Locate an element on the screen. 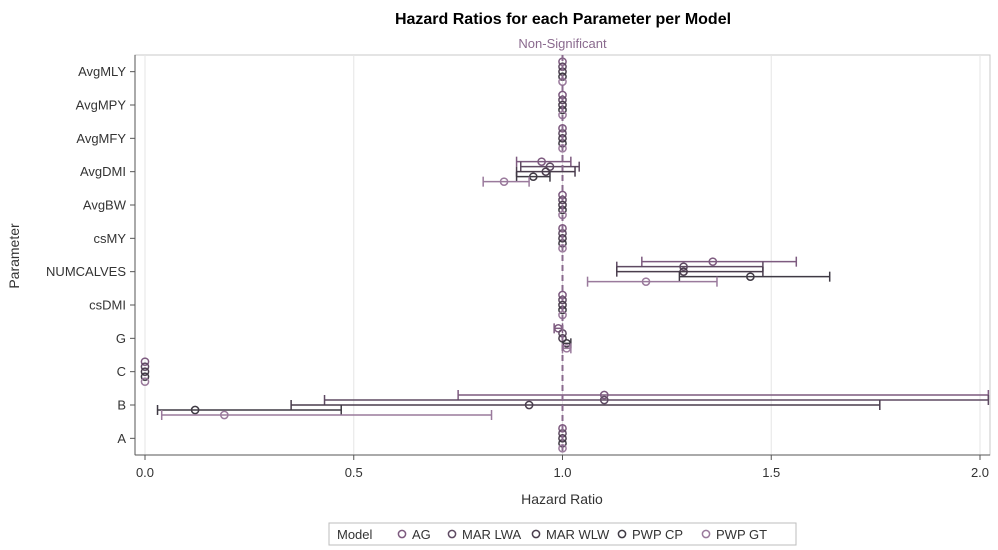 The width and height of the screenshot is (998, 550). legend-item-label: MAR LWA is located at coordinates (492, 534).